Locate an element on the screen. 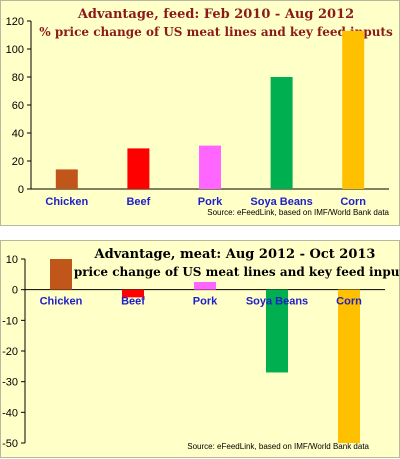 The image size is (400, 459). chart-title: Advantage, meat: Aug 2012 - Oct 2013 is located at coordinates (235, 254).